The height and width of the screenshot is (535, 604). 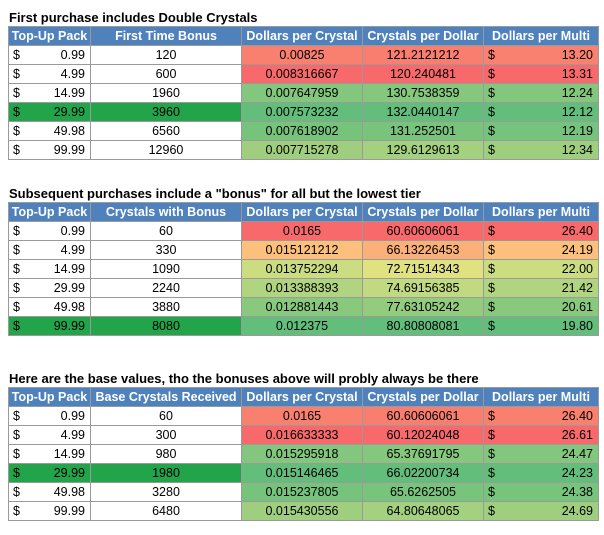 What do you see at coordinates (302, 269) in the screenshot?
I see `dollars-per-crystal-cell: 0.013752294` at bounding box center [302, 269].